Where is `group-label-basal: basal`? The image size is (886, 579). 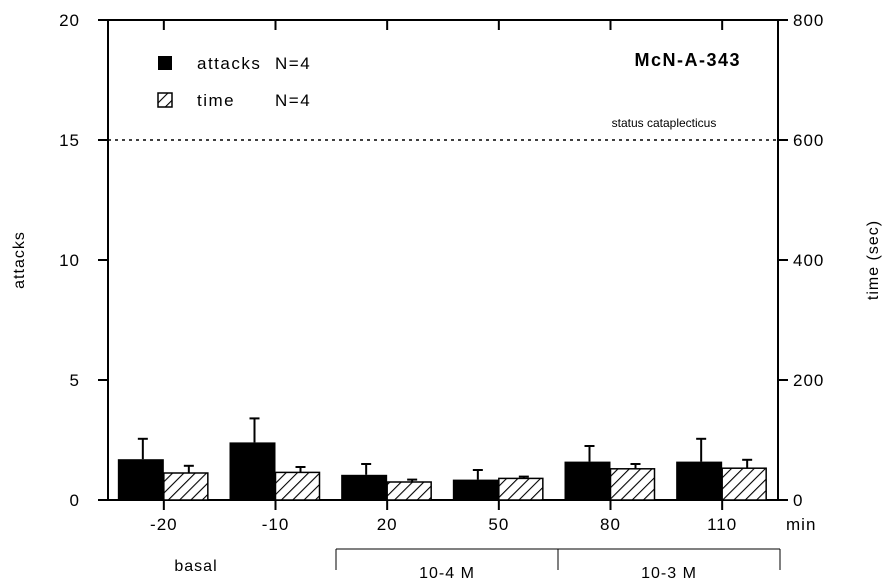 group-label-basal: basal is located at coordinates (195, 566).